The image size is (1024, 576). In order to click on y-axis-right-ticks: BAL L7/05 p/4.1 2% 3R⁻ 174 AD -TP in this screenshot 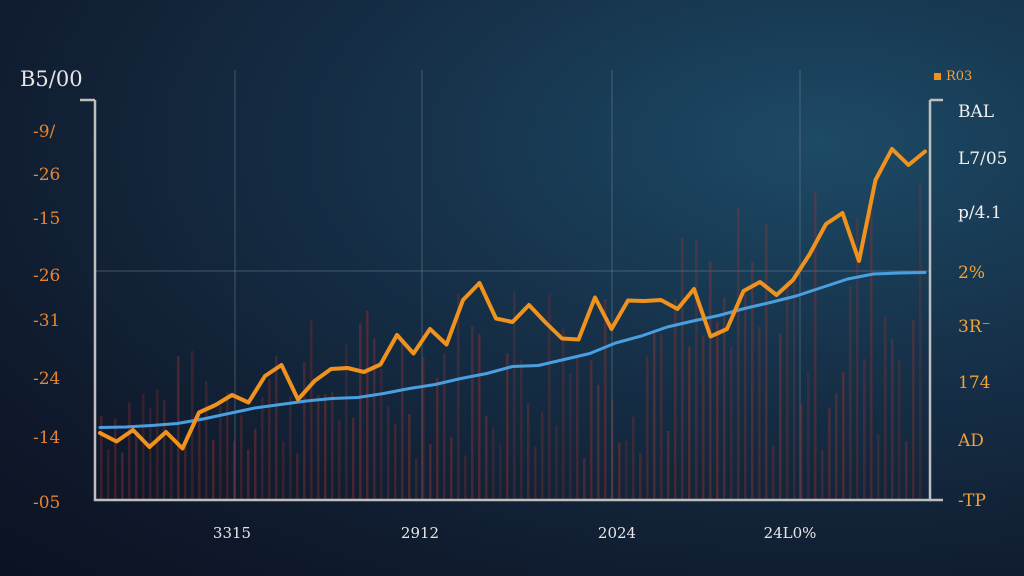, I will do `click(982, 306)`.